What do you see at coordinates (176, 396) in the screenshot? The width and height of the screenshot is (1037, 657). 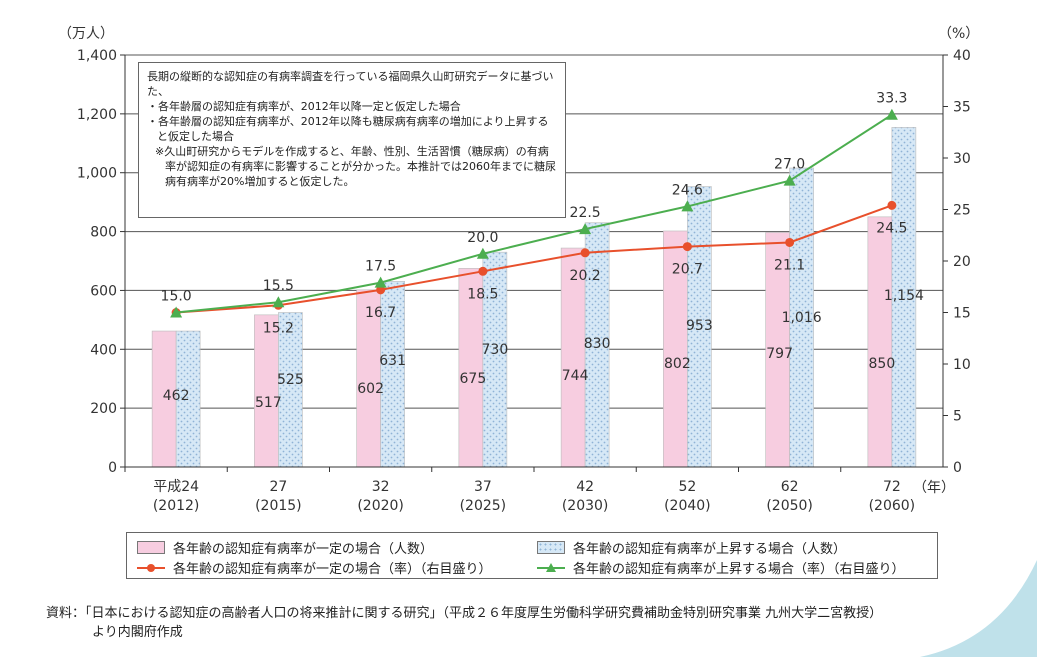 I see `bar-value-label-constant: 462` at bounding box center [176, 396].